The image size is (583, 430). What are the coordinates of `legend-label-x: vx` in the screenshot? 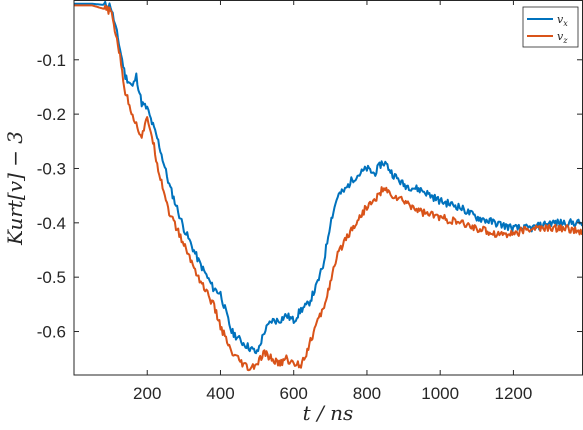 It's located at (562, 20).